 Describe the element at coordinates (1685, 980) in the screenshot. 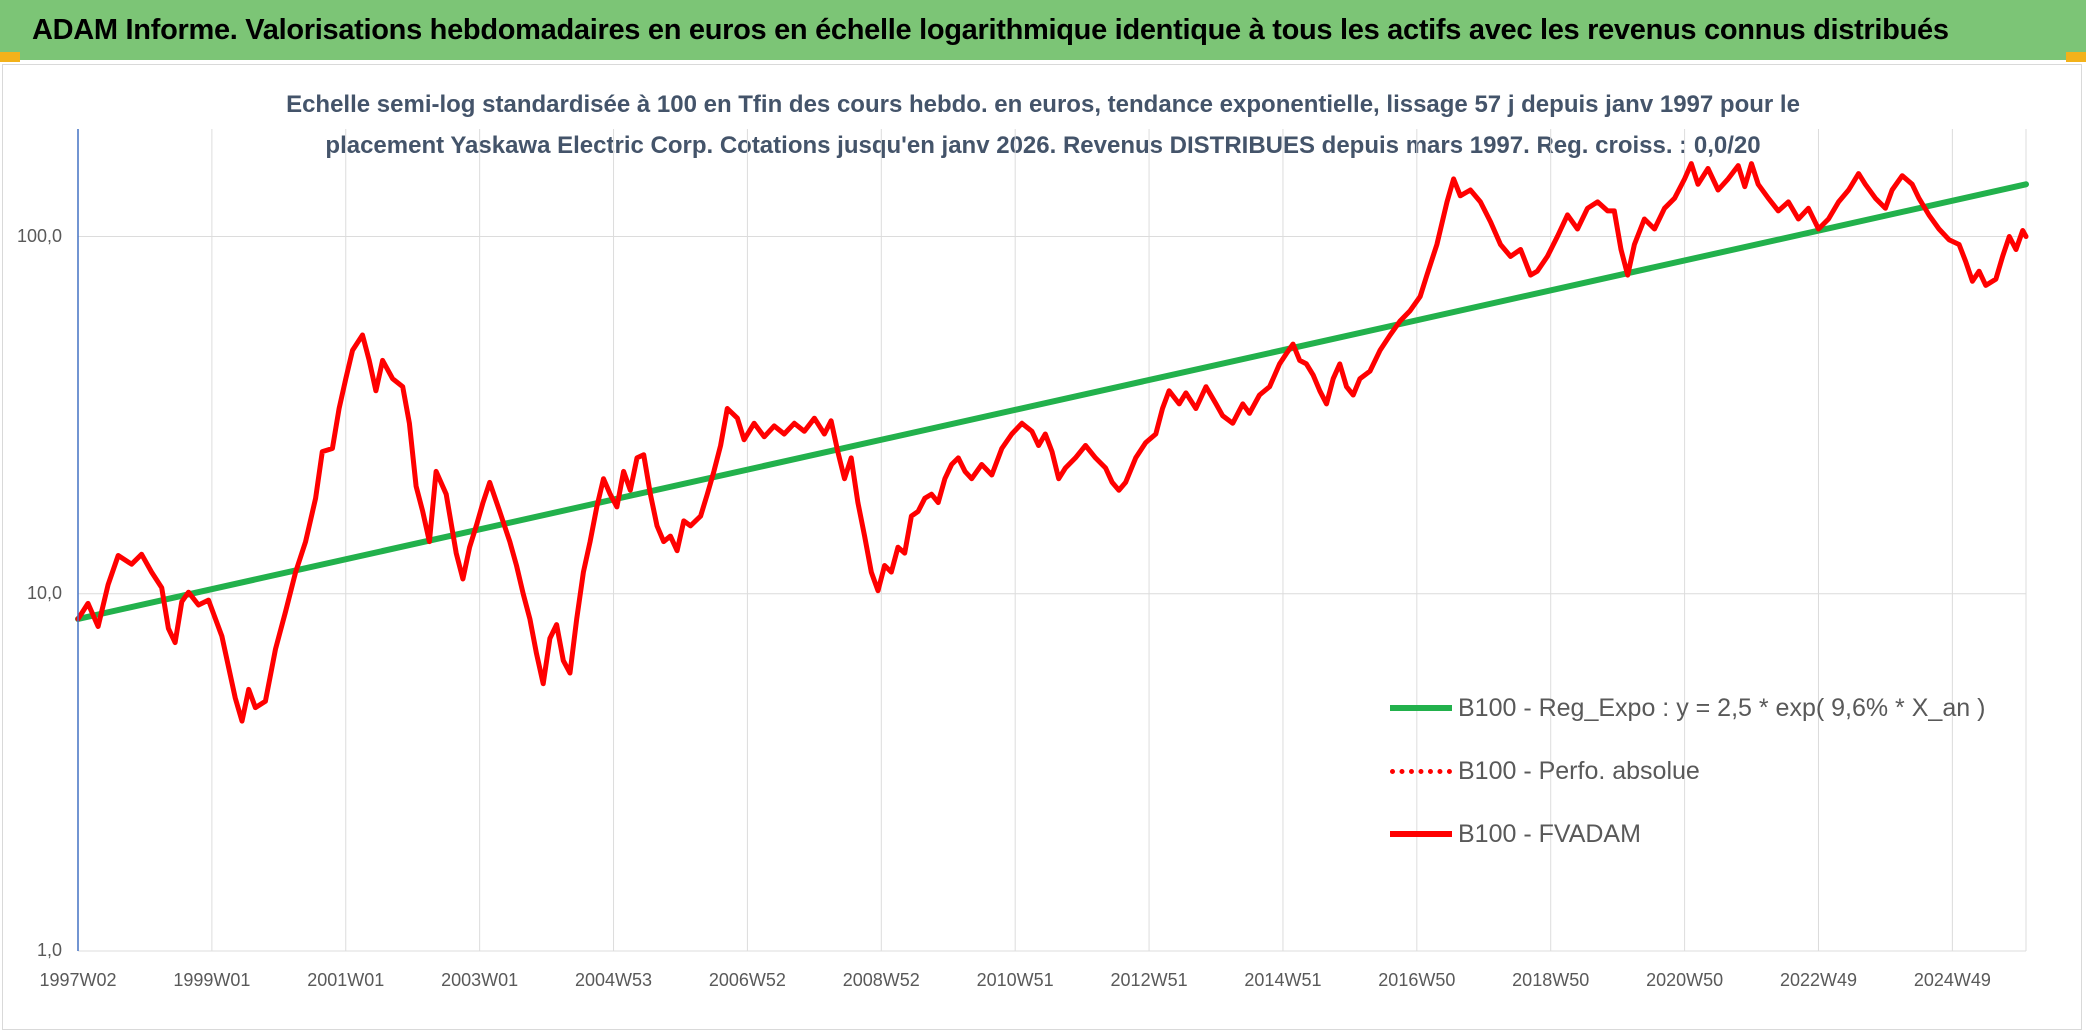

I see `x-tick-label-12: 2020W50` at that location.